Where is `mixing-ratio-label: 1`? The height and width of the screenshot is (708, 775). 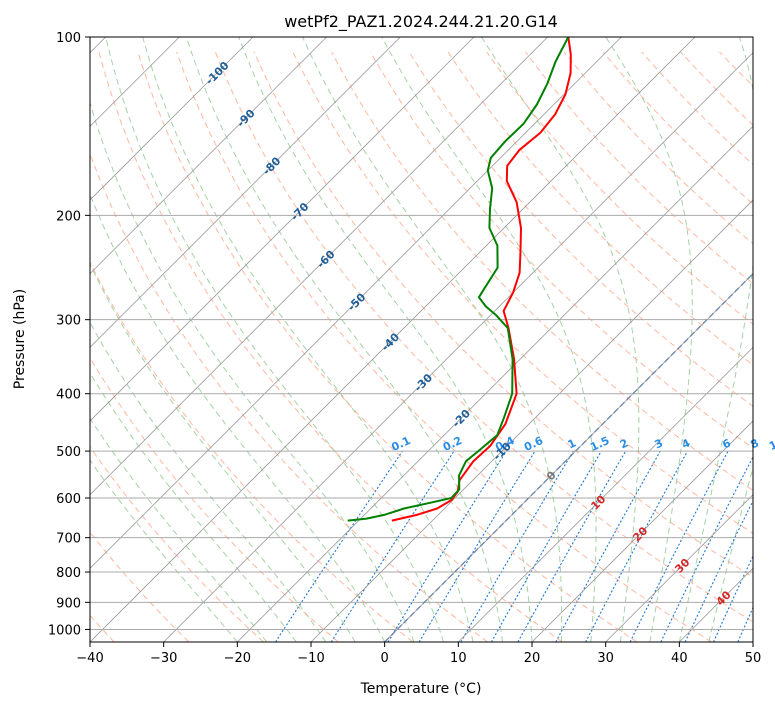
mixing-ratio-label: 1 is located at coordinates (572, 443).